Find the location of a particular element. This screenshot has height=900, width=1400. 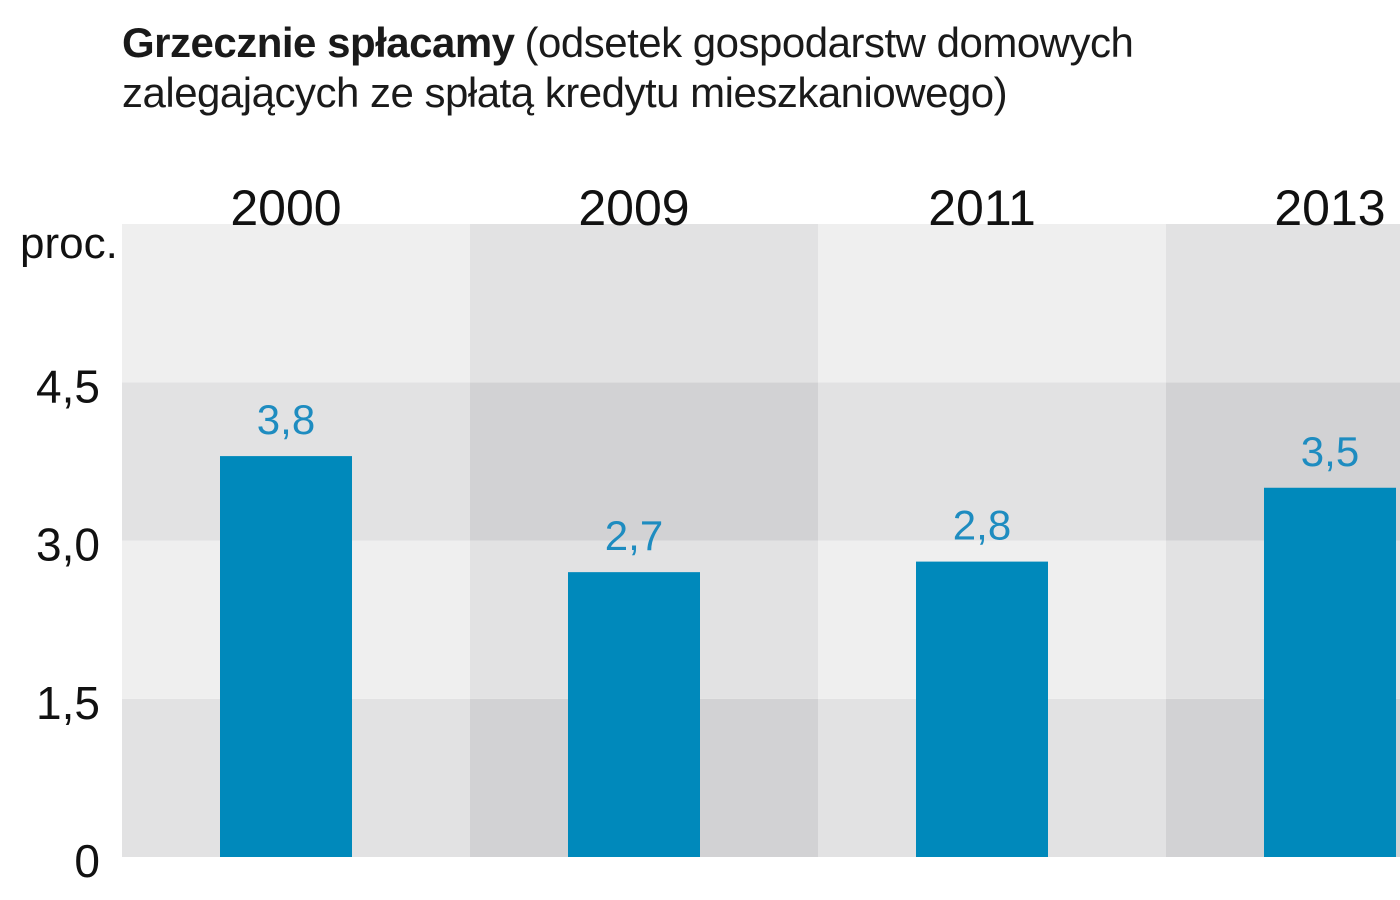

chart-title: Grzecznie spłacamy is located at coordinates (318, 42).